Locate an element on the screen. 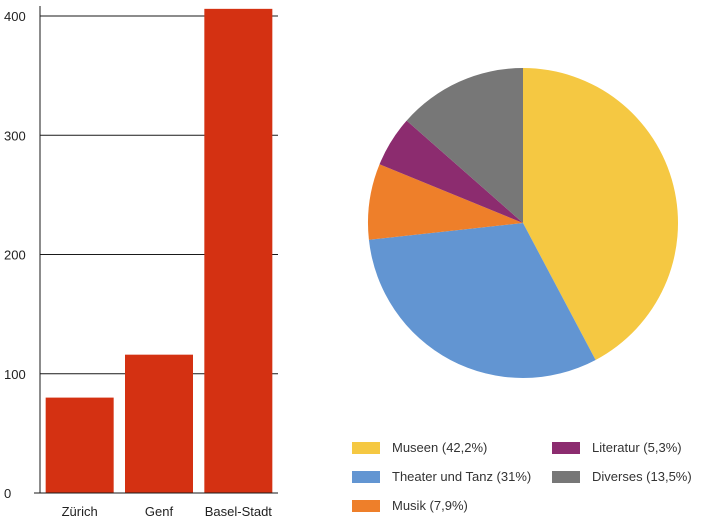  legend-label: Museen (42,2%) is located at coordinates (440, 447).